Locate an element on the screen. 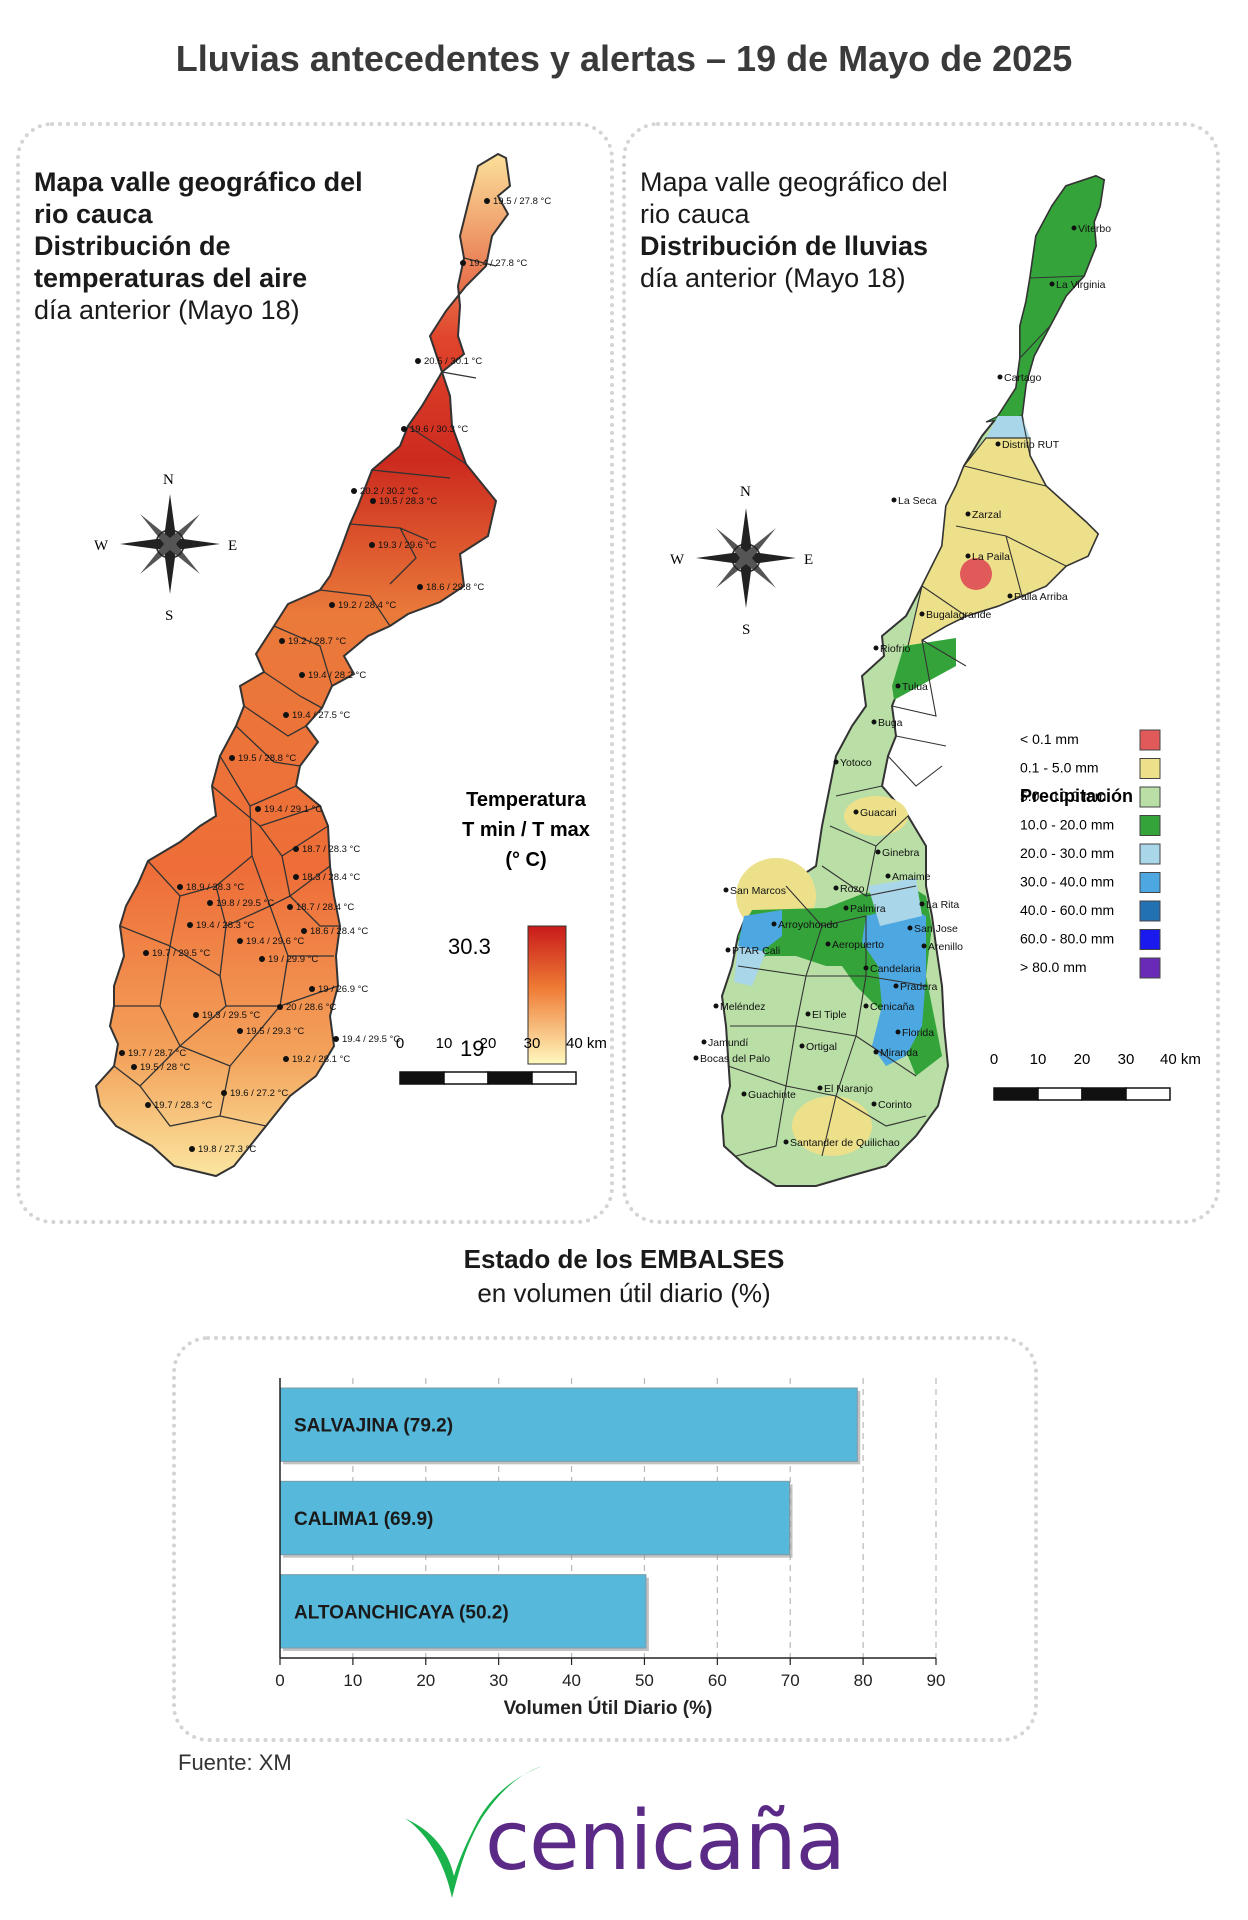 This screenshot has width=1248, height=1920. scale-label: 10 is located at coordinates (444, 1043).